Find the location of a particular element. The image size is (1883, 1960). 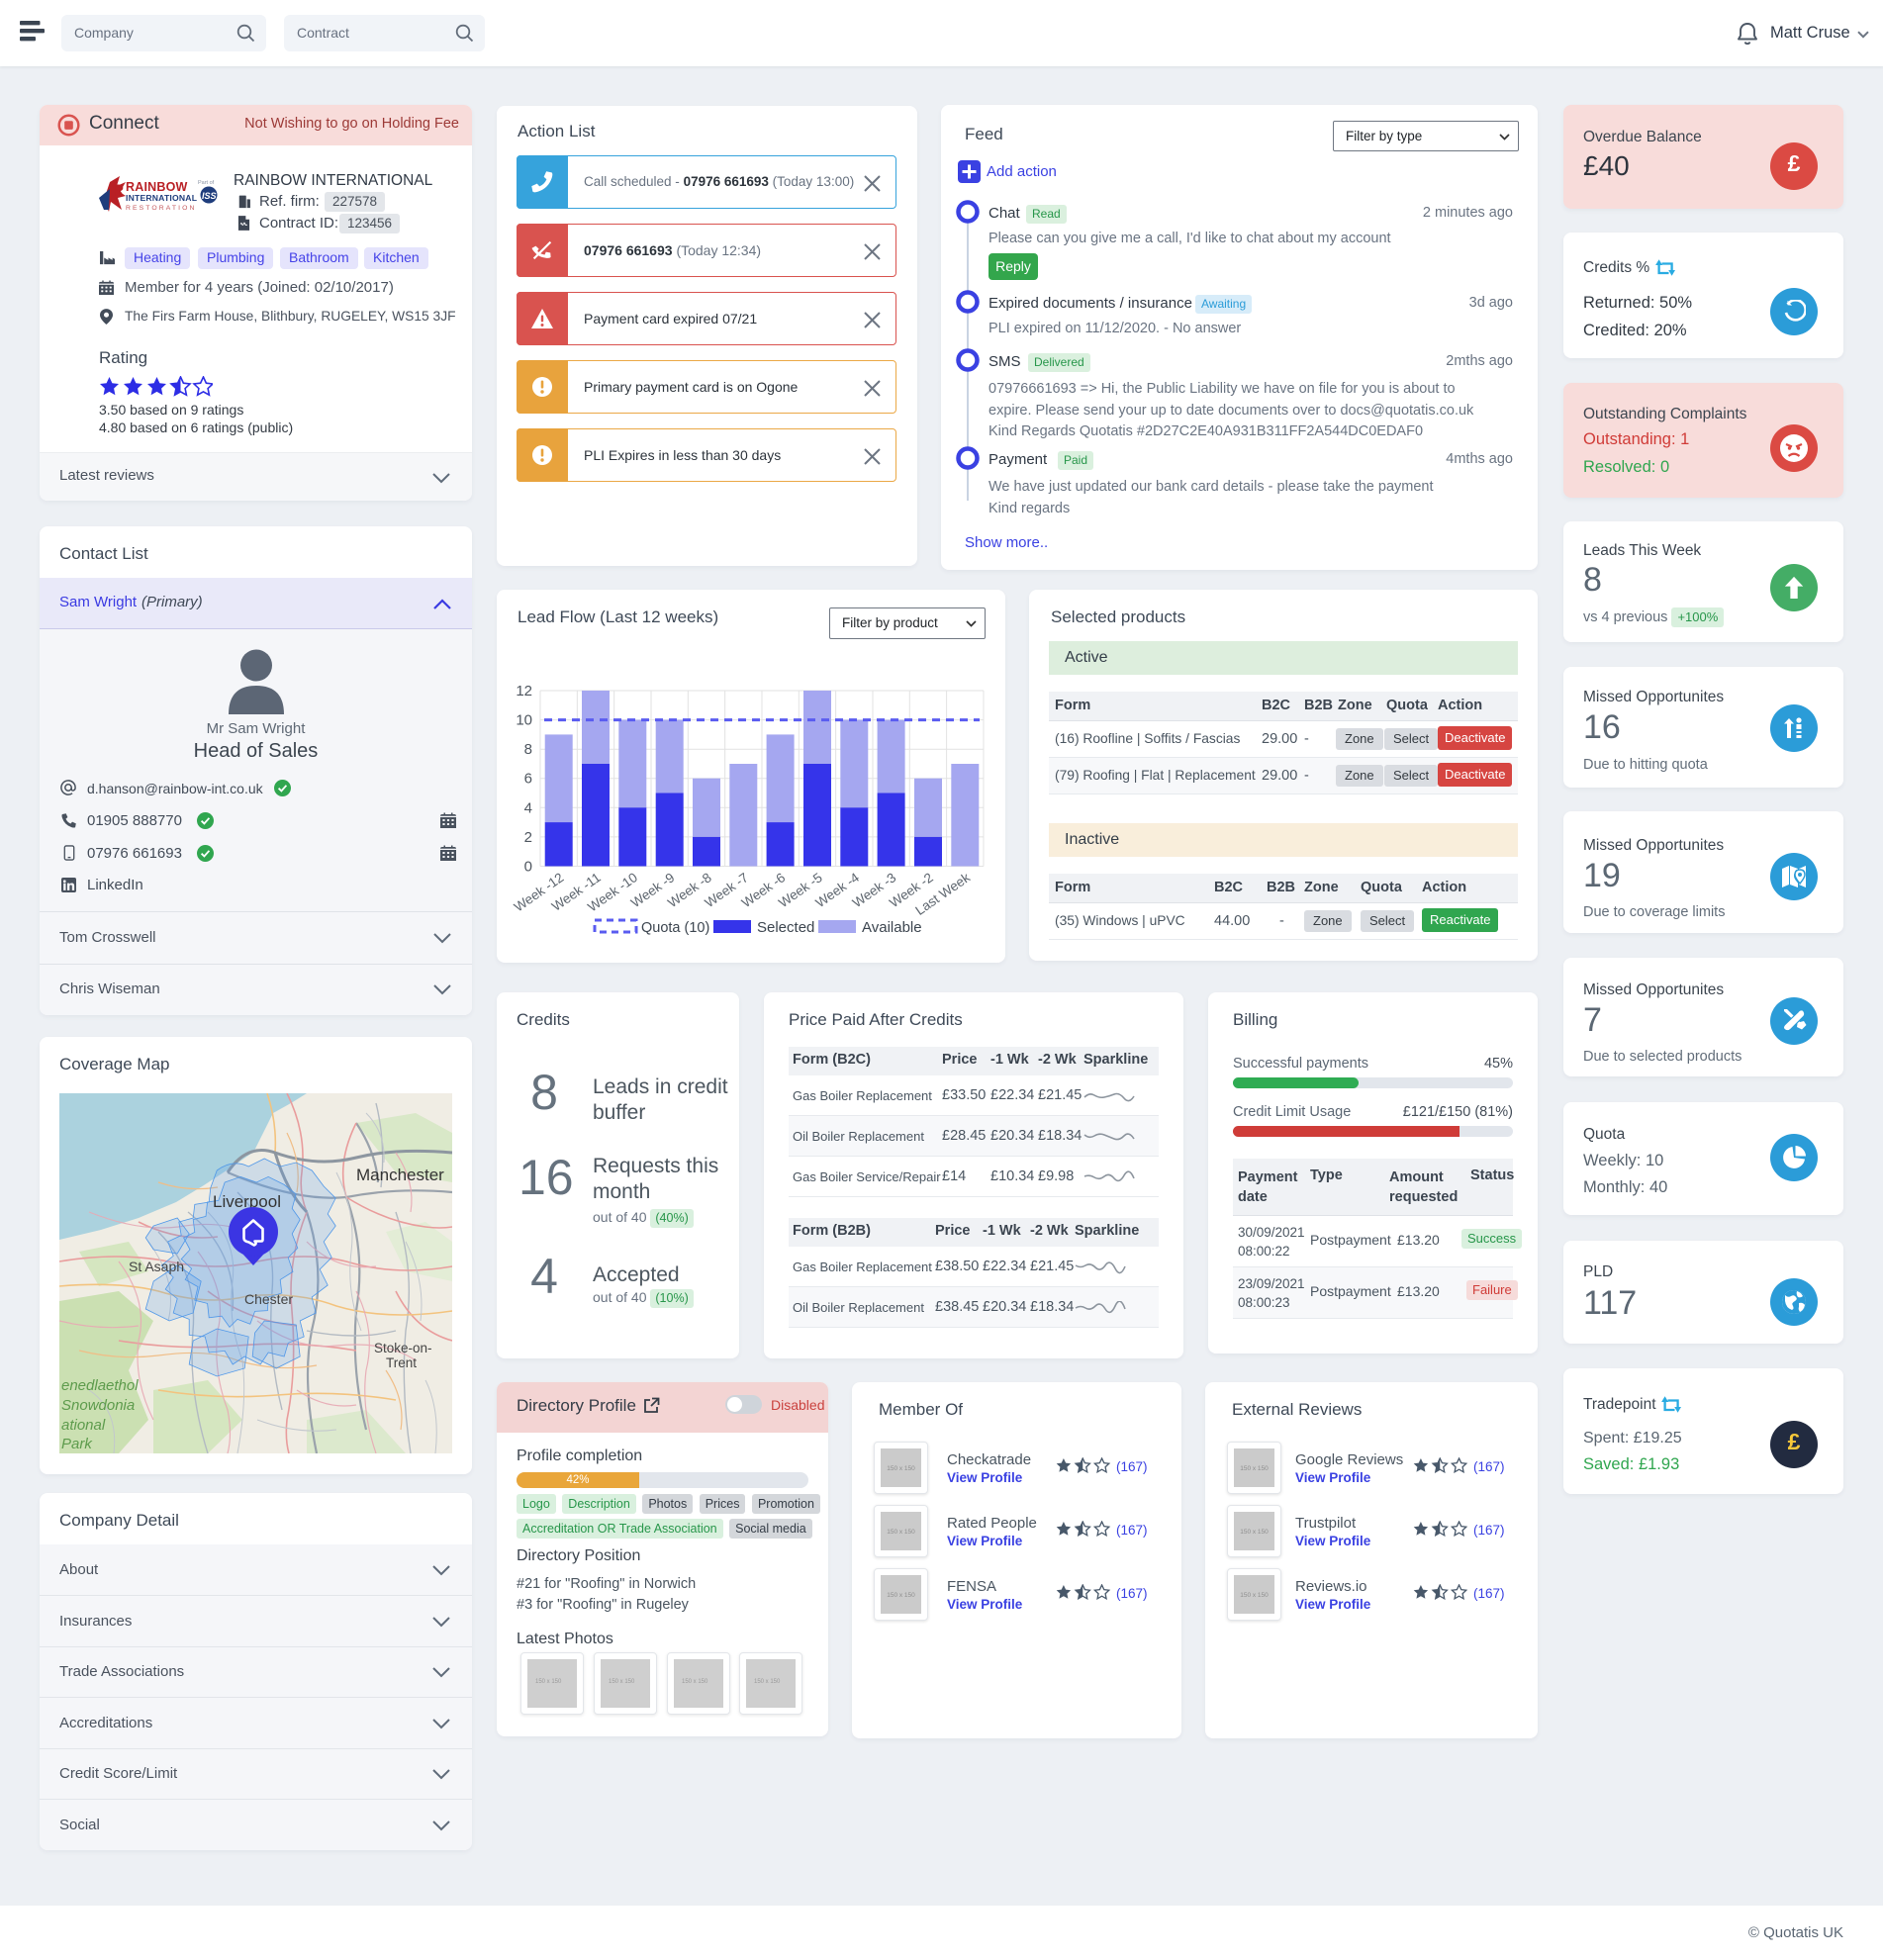

svg-text: Manchester is located at coordinates (400, 1175).